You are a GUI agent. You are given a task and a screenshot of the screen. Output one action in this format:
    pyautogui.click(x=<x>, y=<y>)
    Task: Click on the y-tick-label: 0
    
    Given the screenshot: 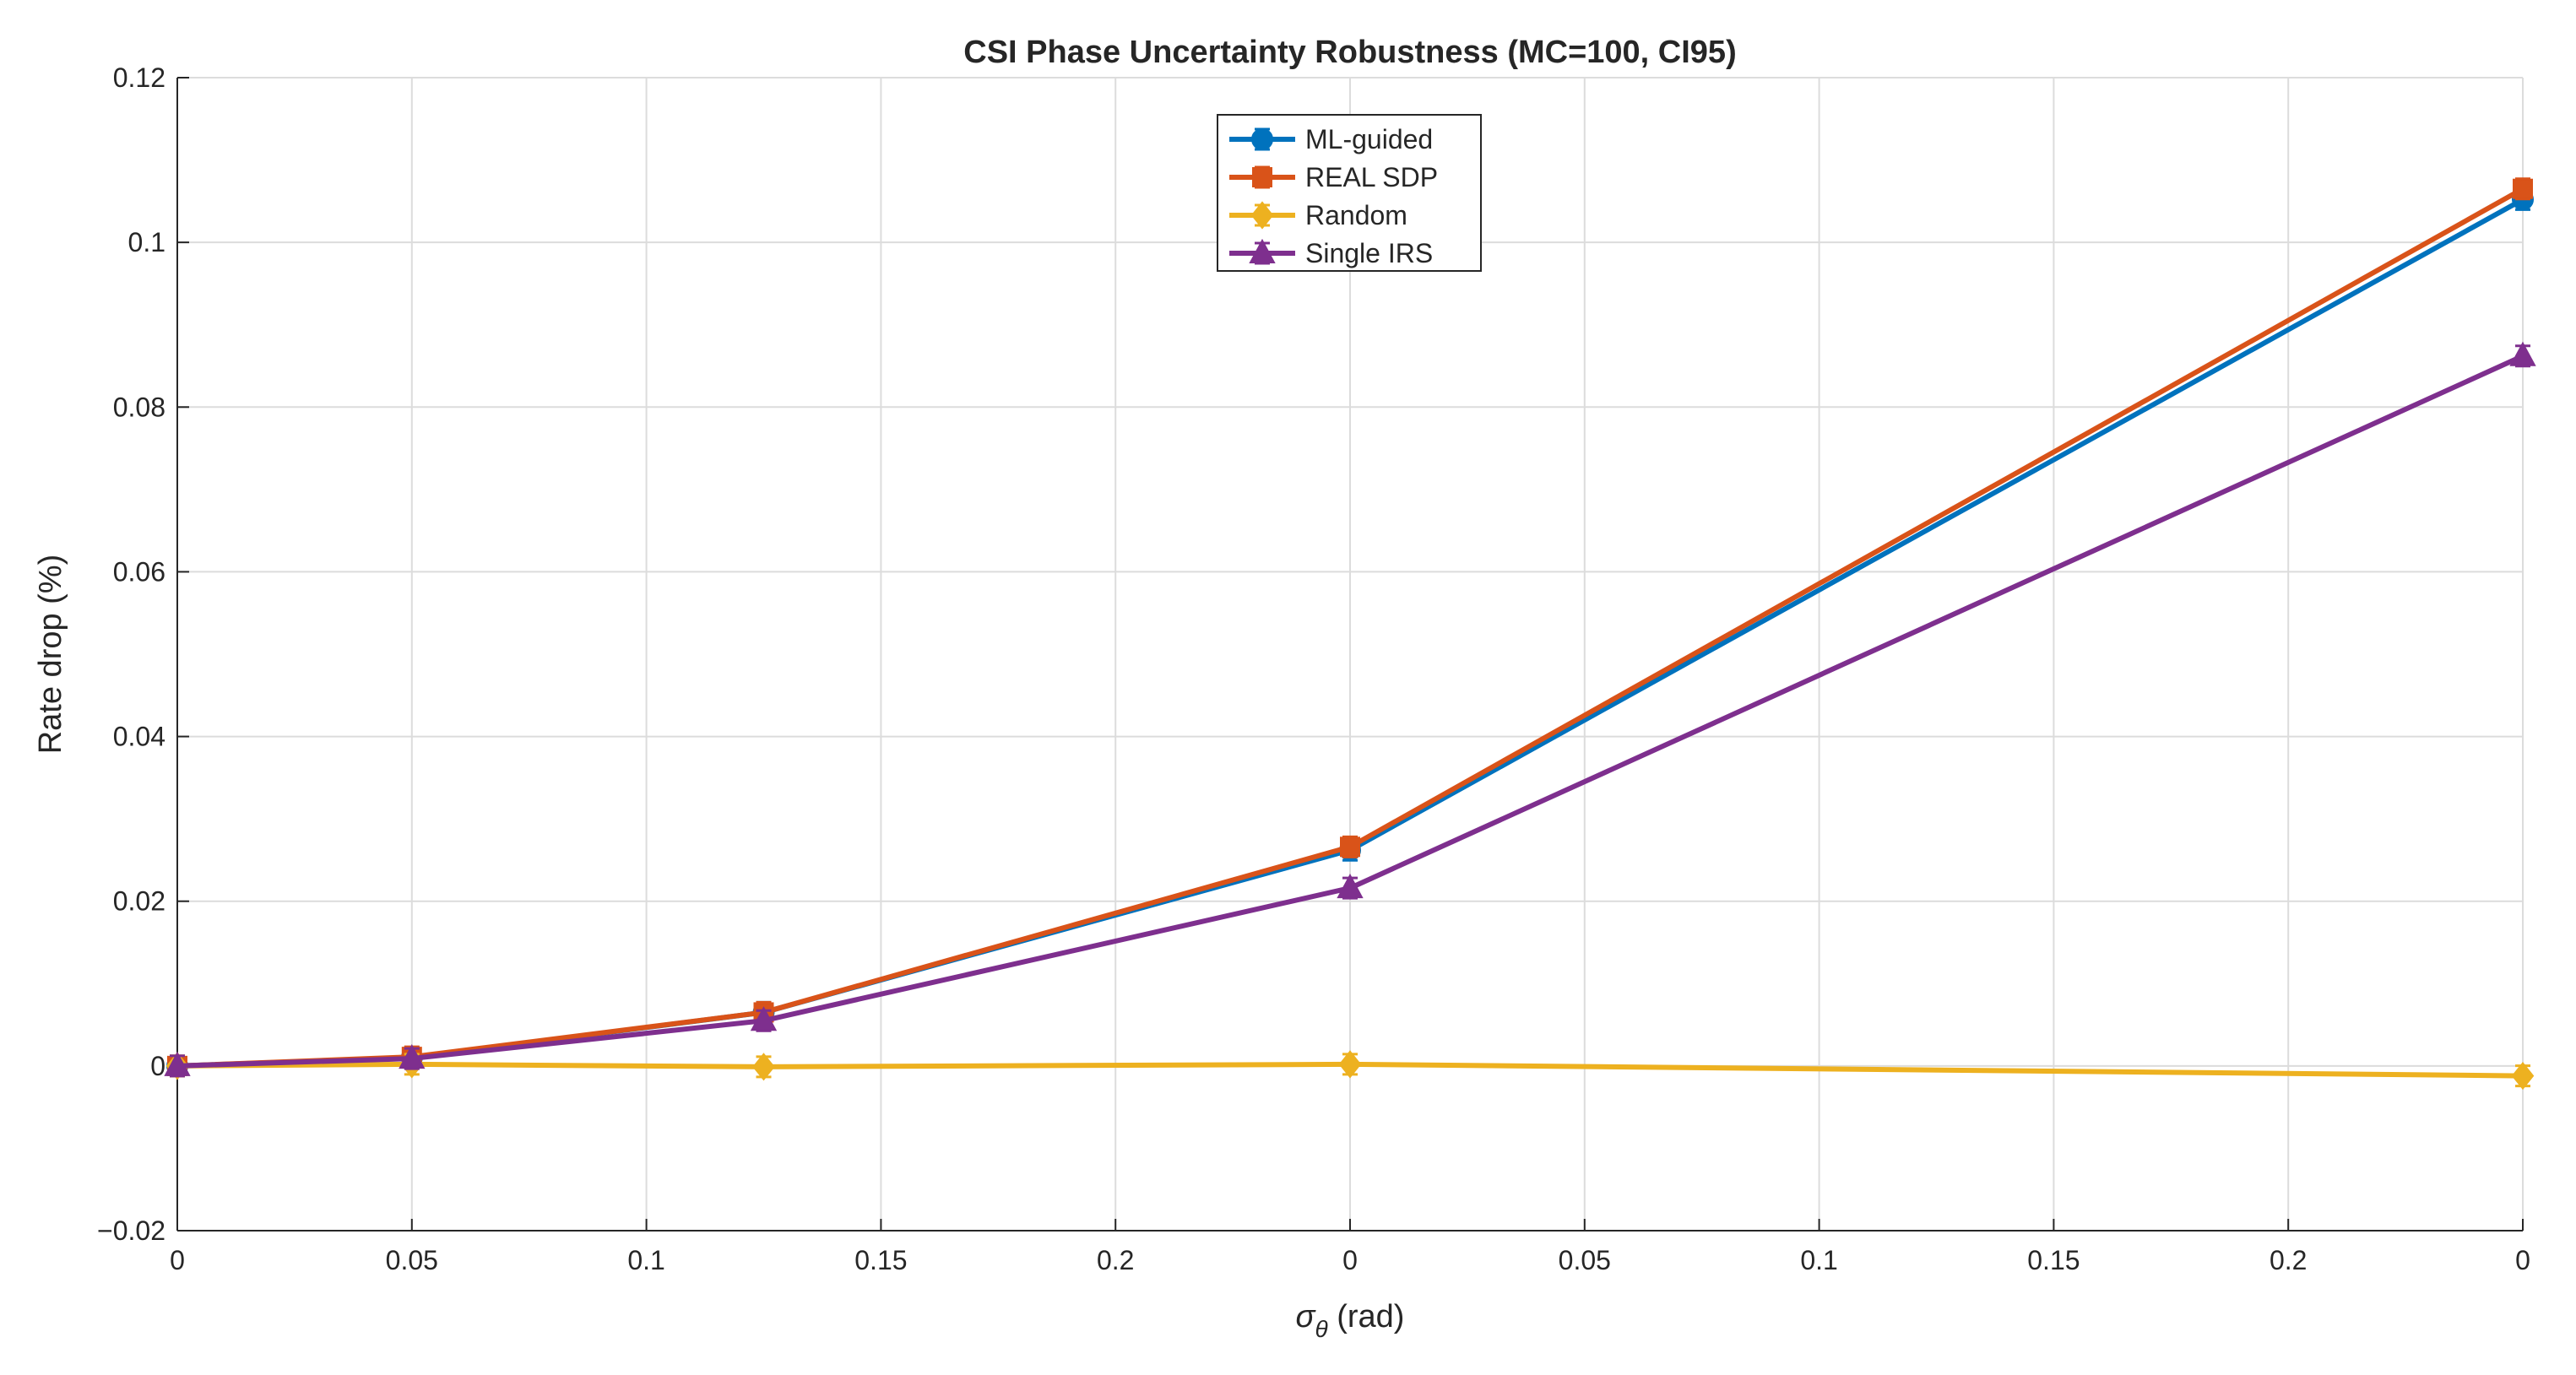 What is the action you would take?
    pyautogui.click(x=158, y=1066)
    